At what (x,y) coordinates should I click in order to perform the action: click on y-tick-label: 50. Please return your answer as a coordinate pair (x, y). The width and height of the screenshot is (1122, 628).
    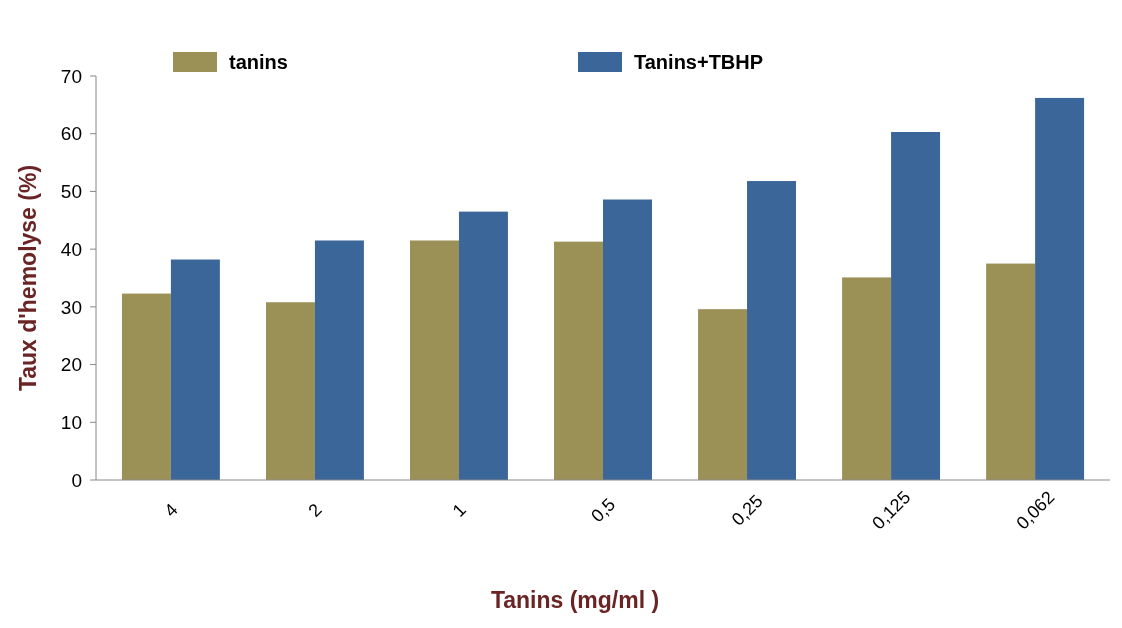
    Looking at the image, I should click on (71, 192).